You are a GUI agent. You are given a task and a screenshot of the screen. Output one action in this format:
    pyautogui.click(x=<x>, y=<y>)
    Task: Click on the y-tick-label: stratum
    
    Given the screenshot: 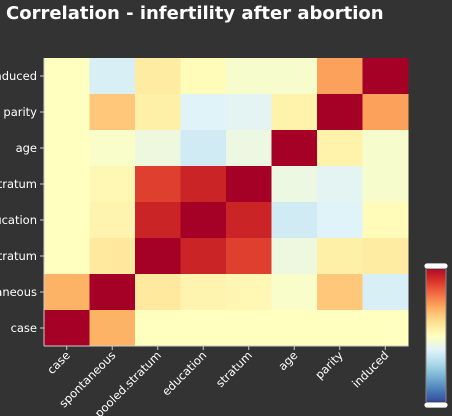 What is the action you would take?
    pyautogui.click(x=18, y=184)
    